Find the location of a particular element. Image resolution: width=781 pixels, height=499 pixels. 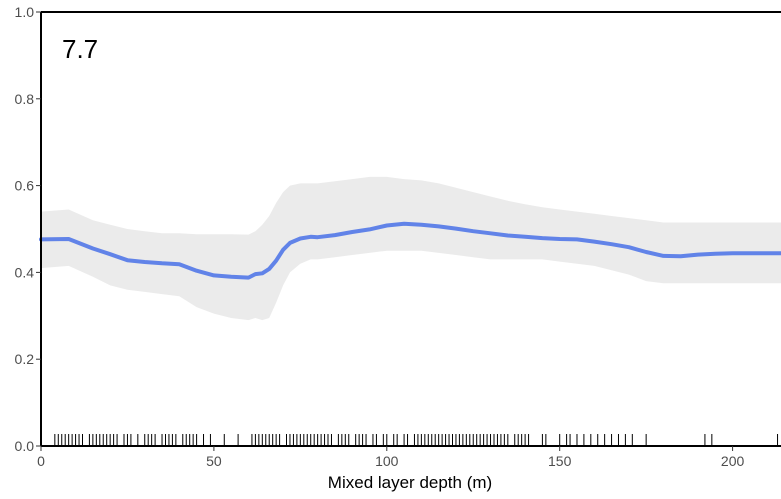

x-tick-label: 200 is located at coordinates (733, 461).